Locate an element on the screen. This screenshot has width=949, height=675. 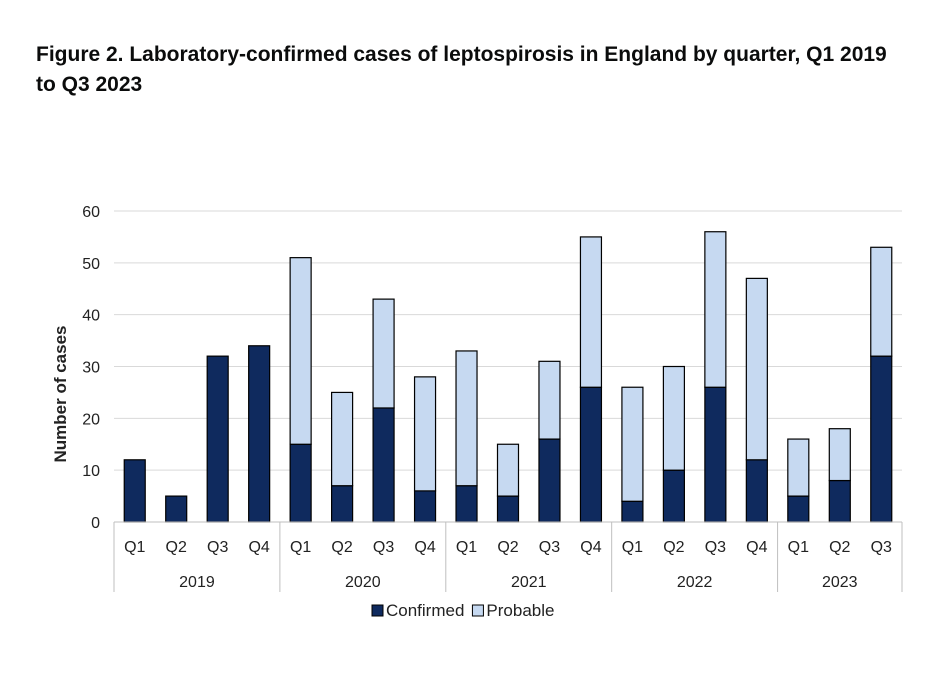
x-tick-labels: Q1 Q2 Q3 Q4 Q1 Q2 Q3 Q4 Q1 Q2 Q3 Q4 Q1 Q2 Q3 Q4 Q1 Q2 Q3 is located at coordinates (508, 547).